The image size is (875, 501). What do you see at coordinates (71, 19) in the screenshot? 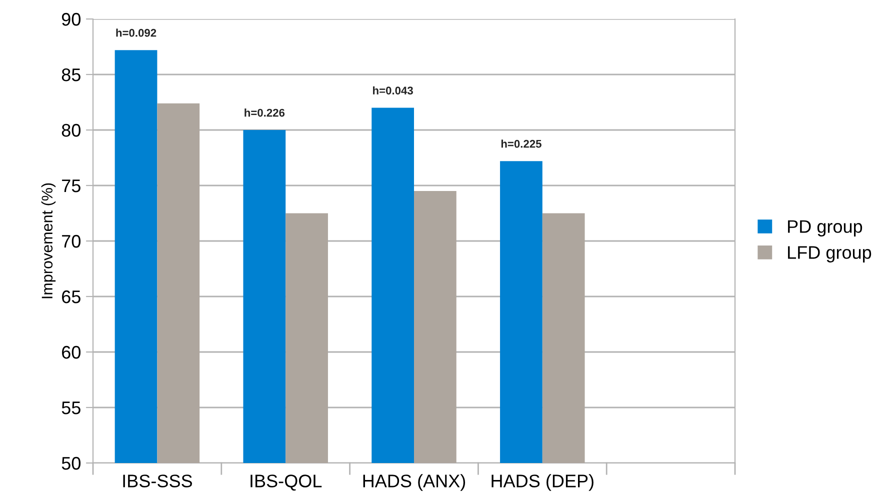
I see `y-tick-label: 90` at bounding box center [71, 19].